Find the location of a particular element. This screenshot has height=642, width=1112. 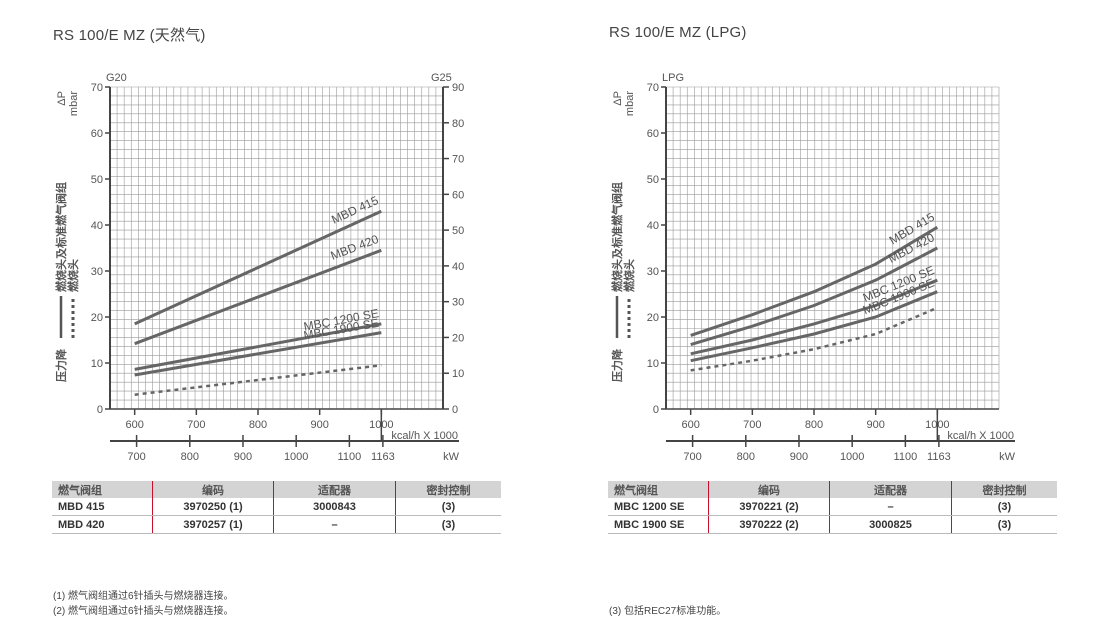

cell-code: 3970257 (1) is located at coordinates (213, 524).